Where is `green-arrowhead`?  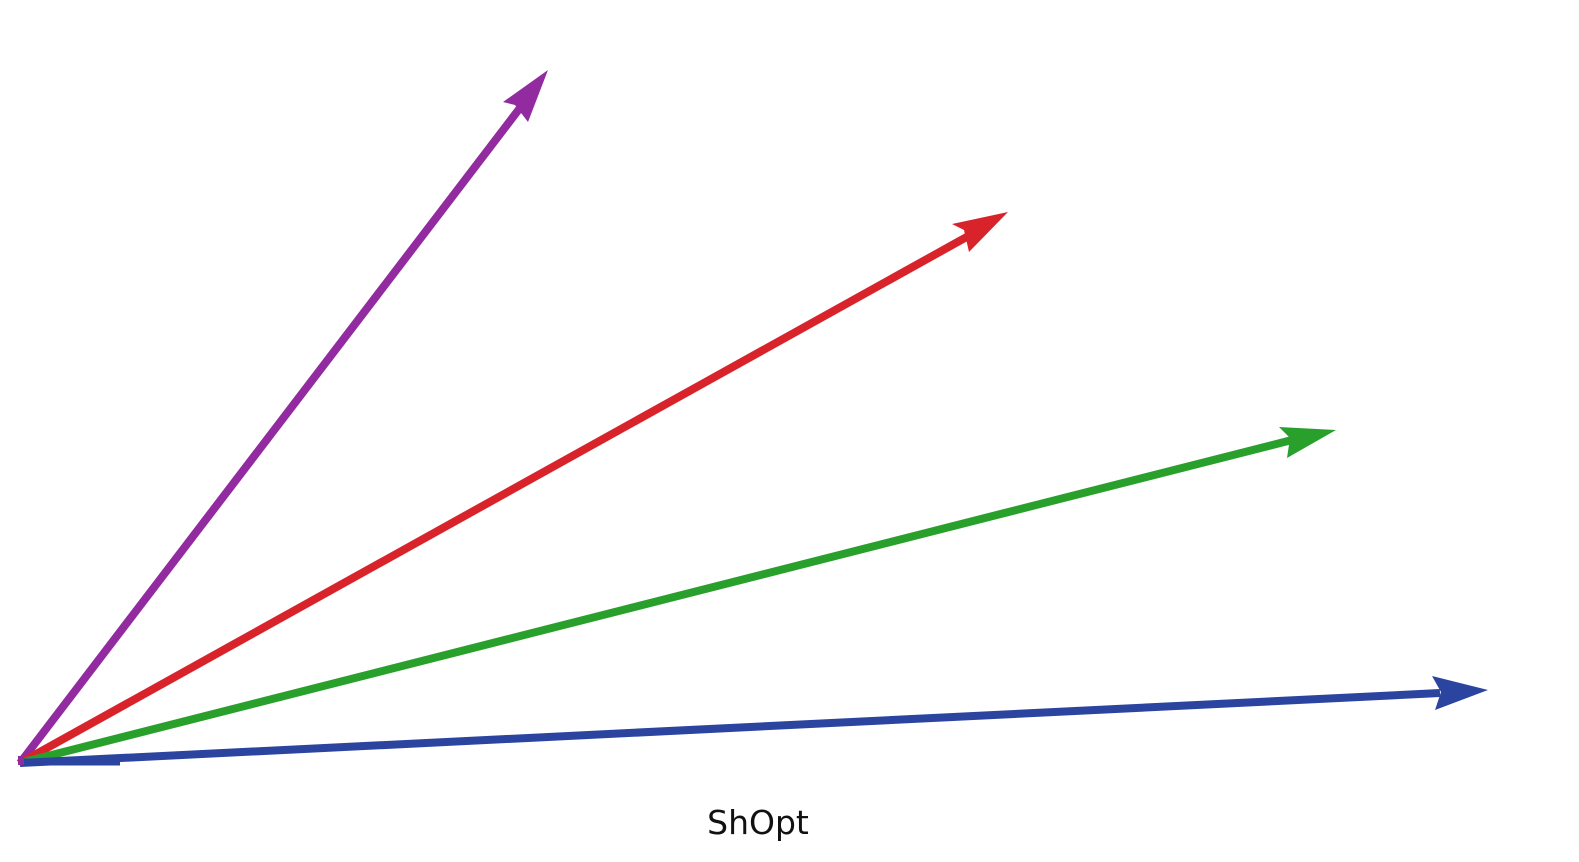
green-arrowhead is located at coordinates (1307, 442).